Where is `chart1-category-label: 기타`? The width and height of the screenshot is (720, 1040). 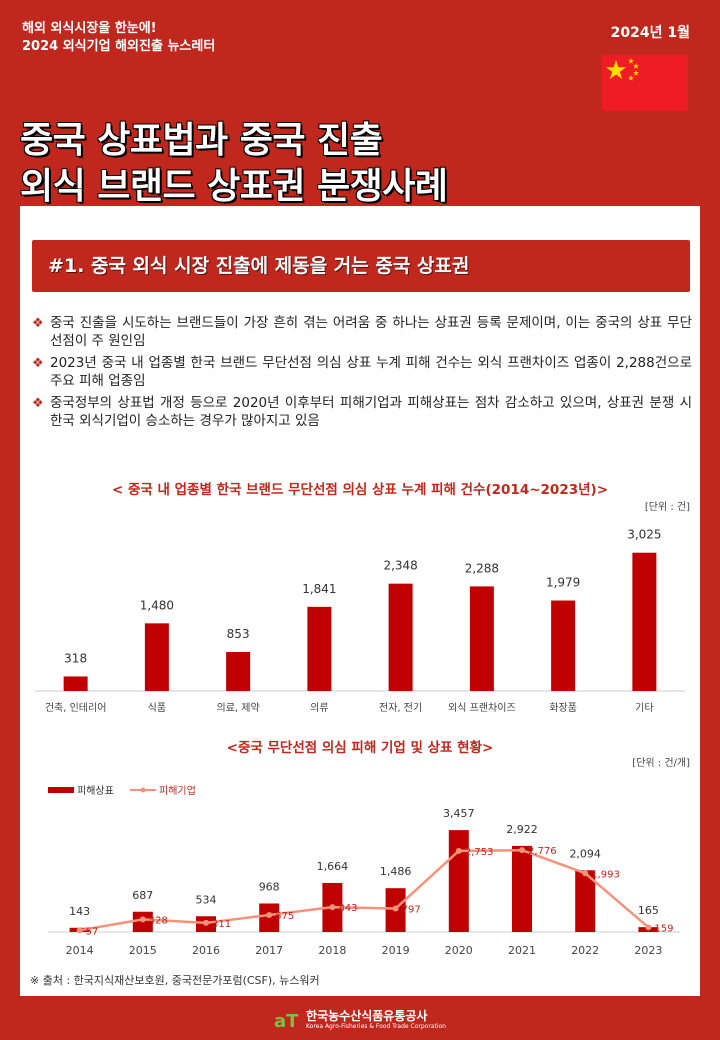 chart1-category-label: 기타 is located at coordinates (644, 708).